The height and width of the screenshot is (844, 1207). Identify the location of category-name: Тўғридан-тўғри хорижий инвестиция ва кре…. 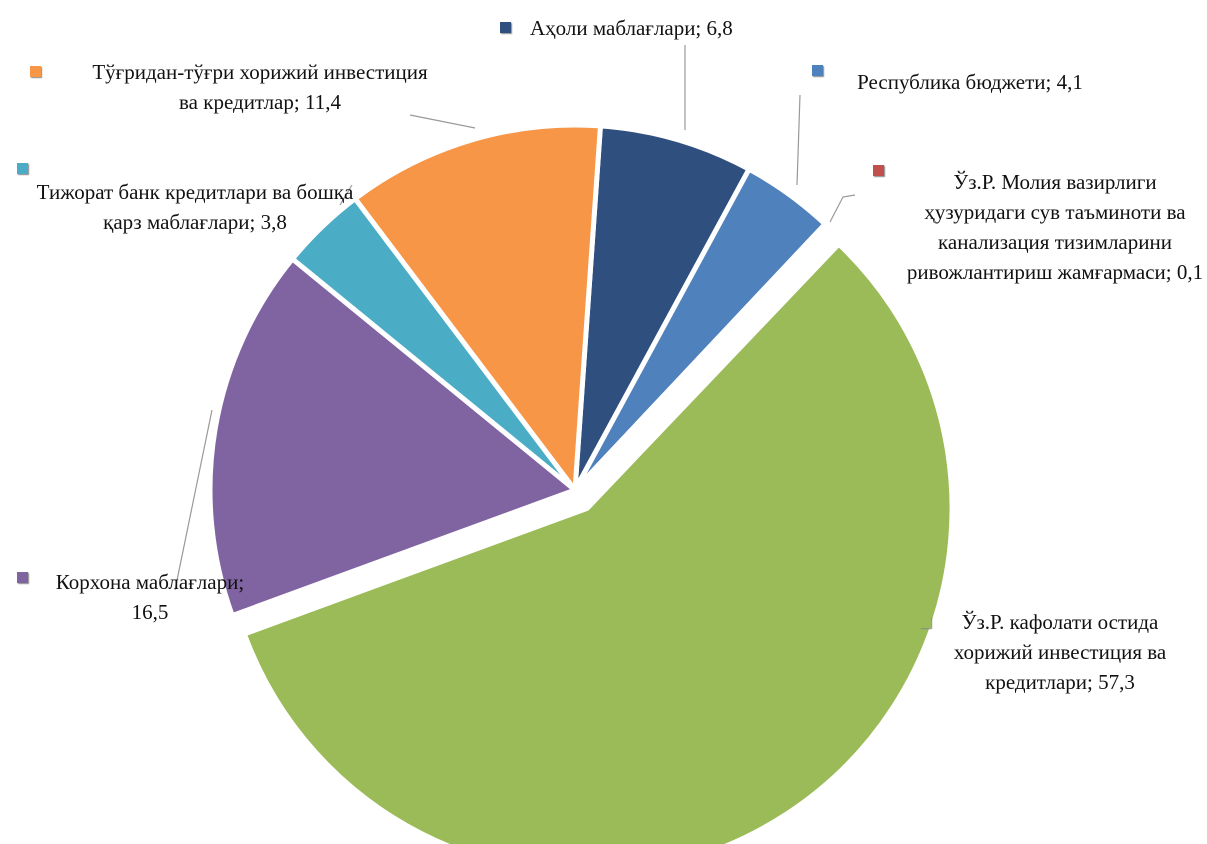
(260, 87).